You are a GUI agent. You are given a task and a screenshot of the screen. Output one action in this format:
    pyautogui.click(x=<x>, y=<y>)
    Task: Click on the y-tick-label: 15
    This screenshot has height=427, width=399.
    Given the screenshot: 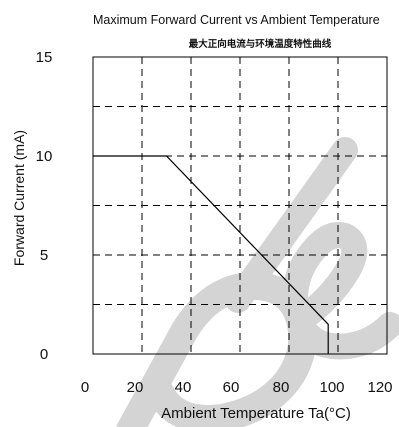 What is the action you would take?
    pyautogui.click(x=44, y=57)
    